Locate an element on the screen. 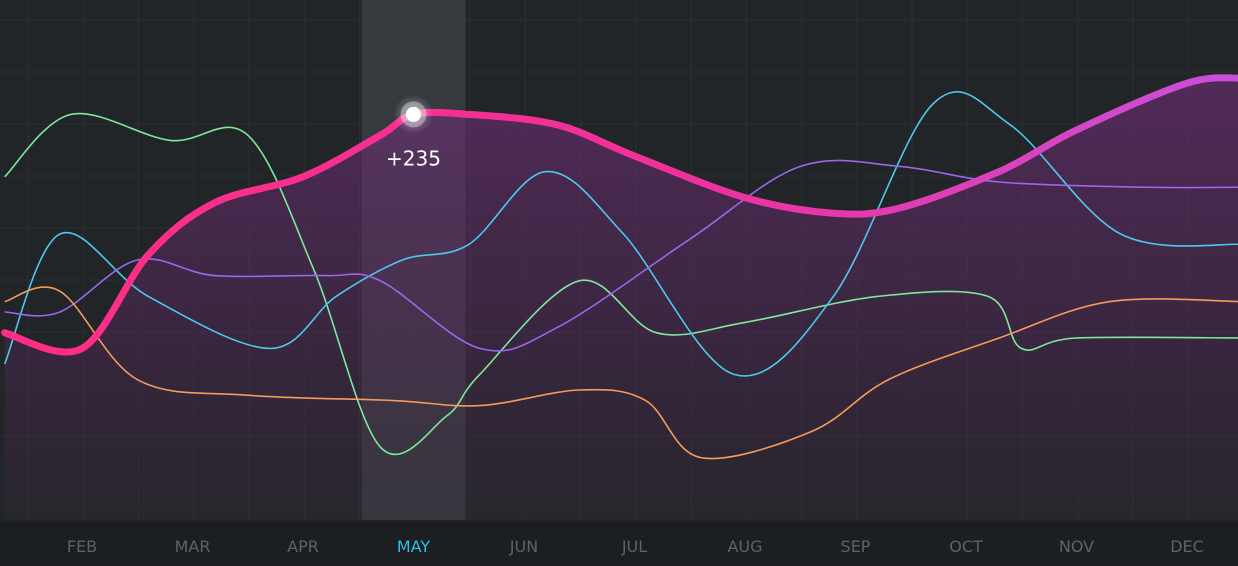 Image resolution: width=1238 pixels, height=566 pixels. marker-dot is located at coordinates (413, 114).